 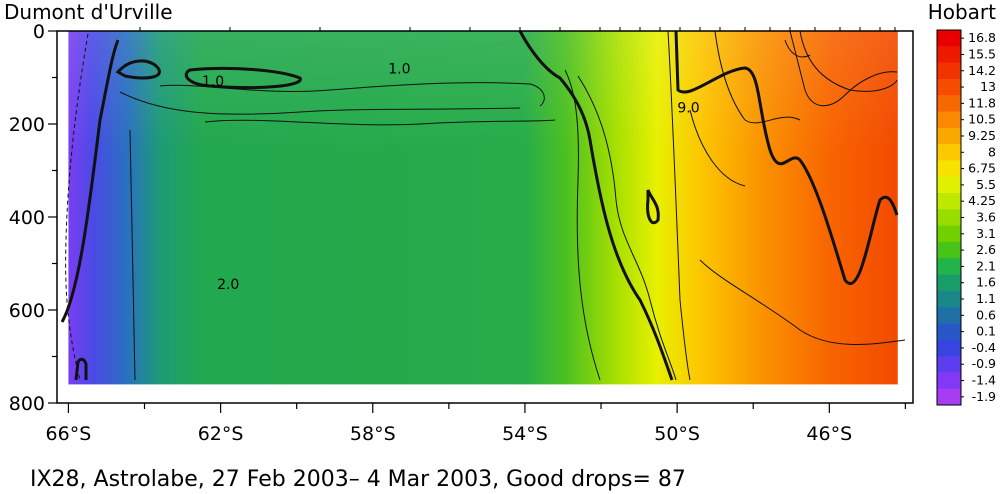 I want to click on colorbar-label: -1.4, so click(x=984, y=380).